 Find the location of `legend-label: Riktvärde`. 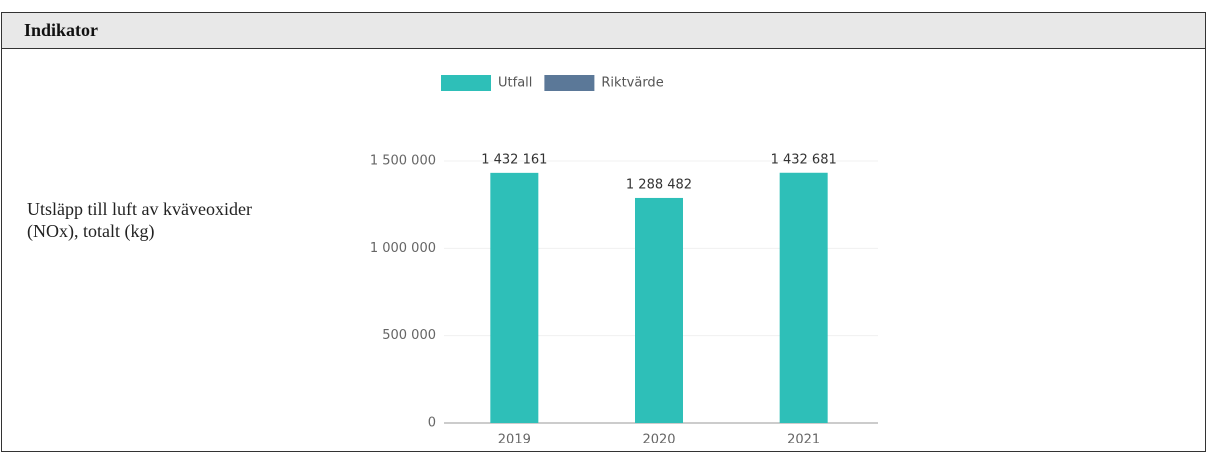

legend-label: Riktvärde is located at coordinates (632, 83).